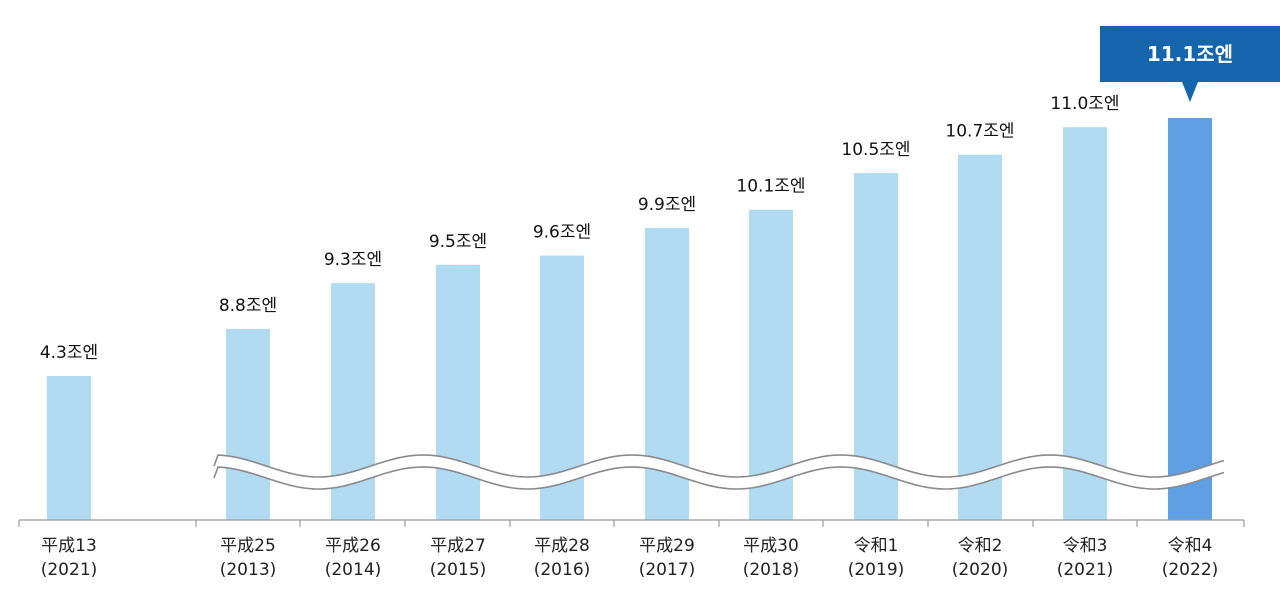 This screenshot has width=1280, height=592. What do you see at coordinates (771, 570) in the screenshot?
I see `tick-label-6-line2: (2018)` at bounding box center [771, 570].